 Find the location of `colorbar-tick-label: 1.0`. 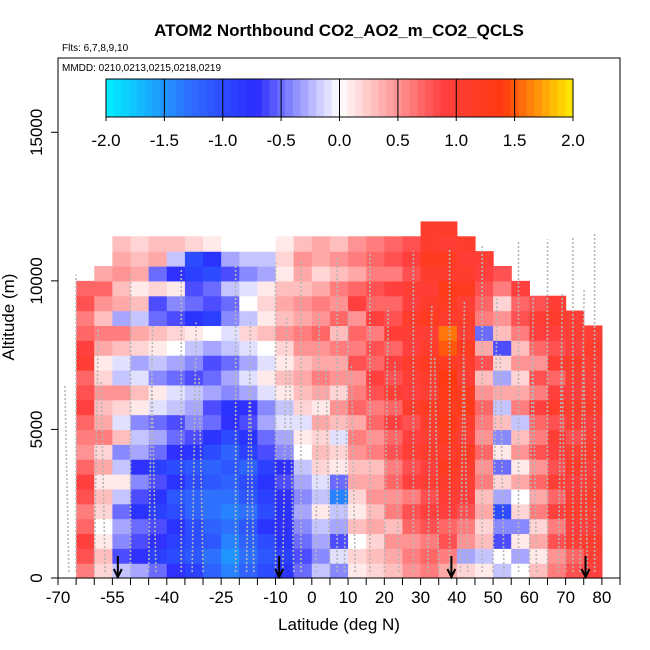

colorbar-tick-label: 1.0 is located at coordinates (456, 140).